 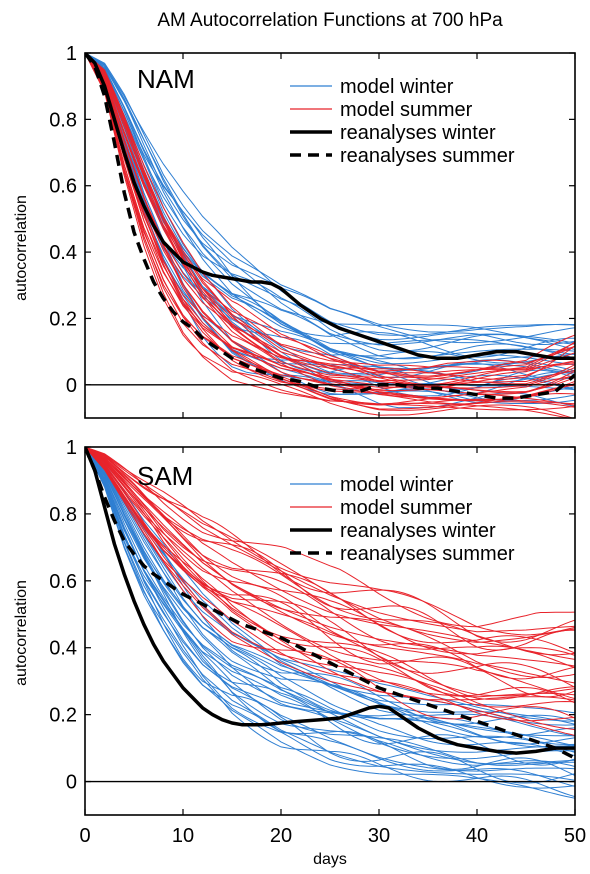 I want to click on nam-panel-label: NAM, so click(x=166, y=79).